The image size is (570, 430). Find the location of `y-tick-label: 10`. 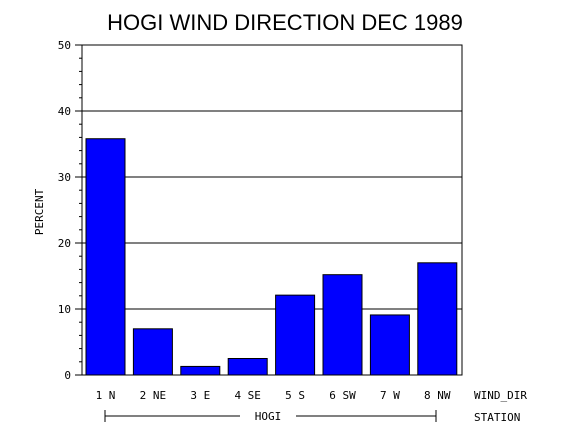

y-tick-label: 10 is located at coordinates (64, 309).